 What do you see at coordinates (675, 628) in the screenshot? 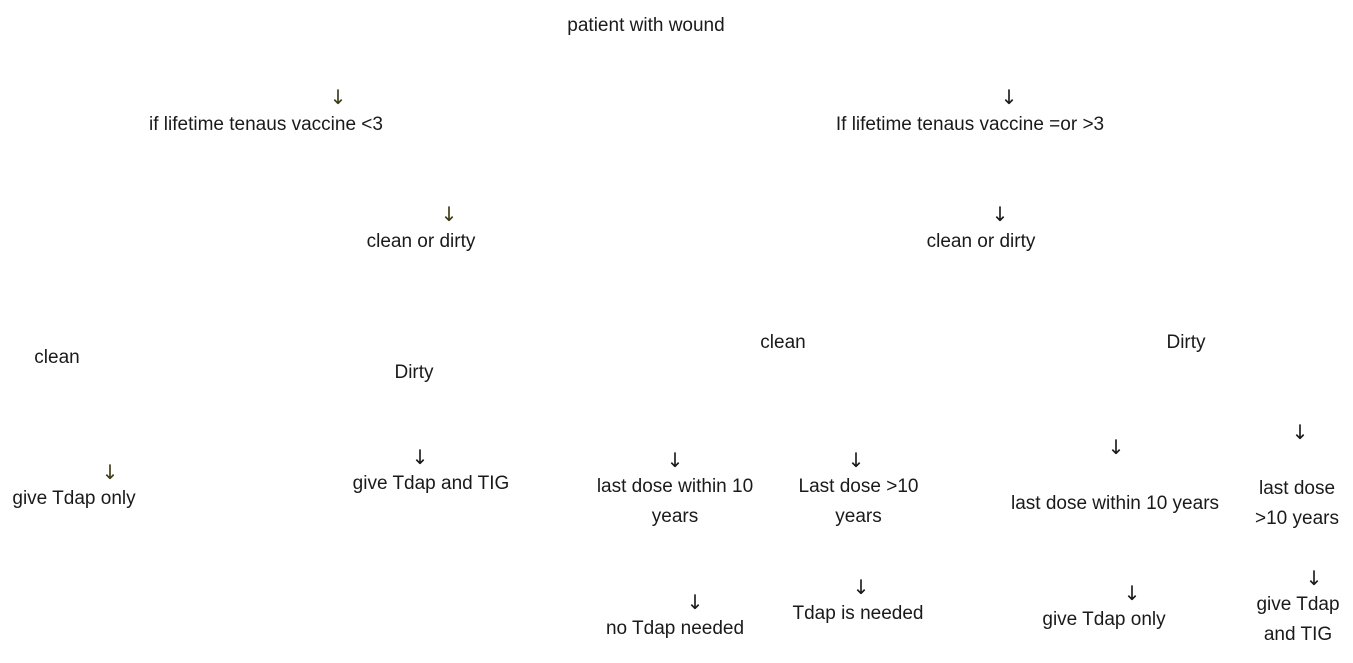
I see `right-clean-within-action: no Tdap needed` at bounding box center [675, 628].